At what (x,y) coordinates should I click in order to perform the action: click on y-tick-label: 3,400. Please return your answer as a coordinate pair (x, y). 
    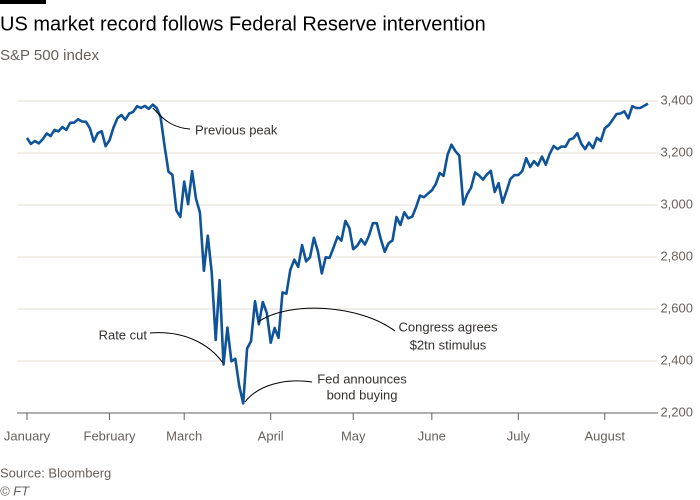
    Looking at the image, I should click on (676, 99).